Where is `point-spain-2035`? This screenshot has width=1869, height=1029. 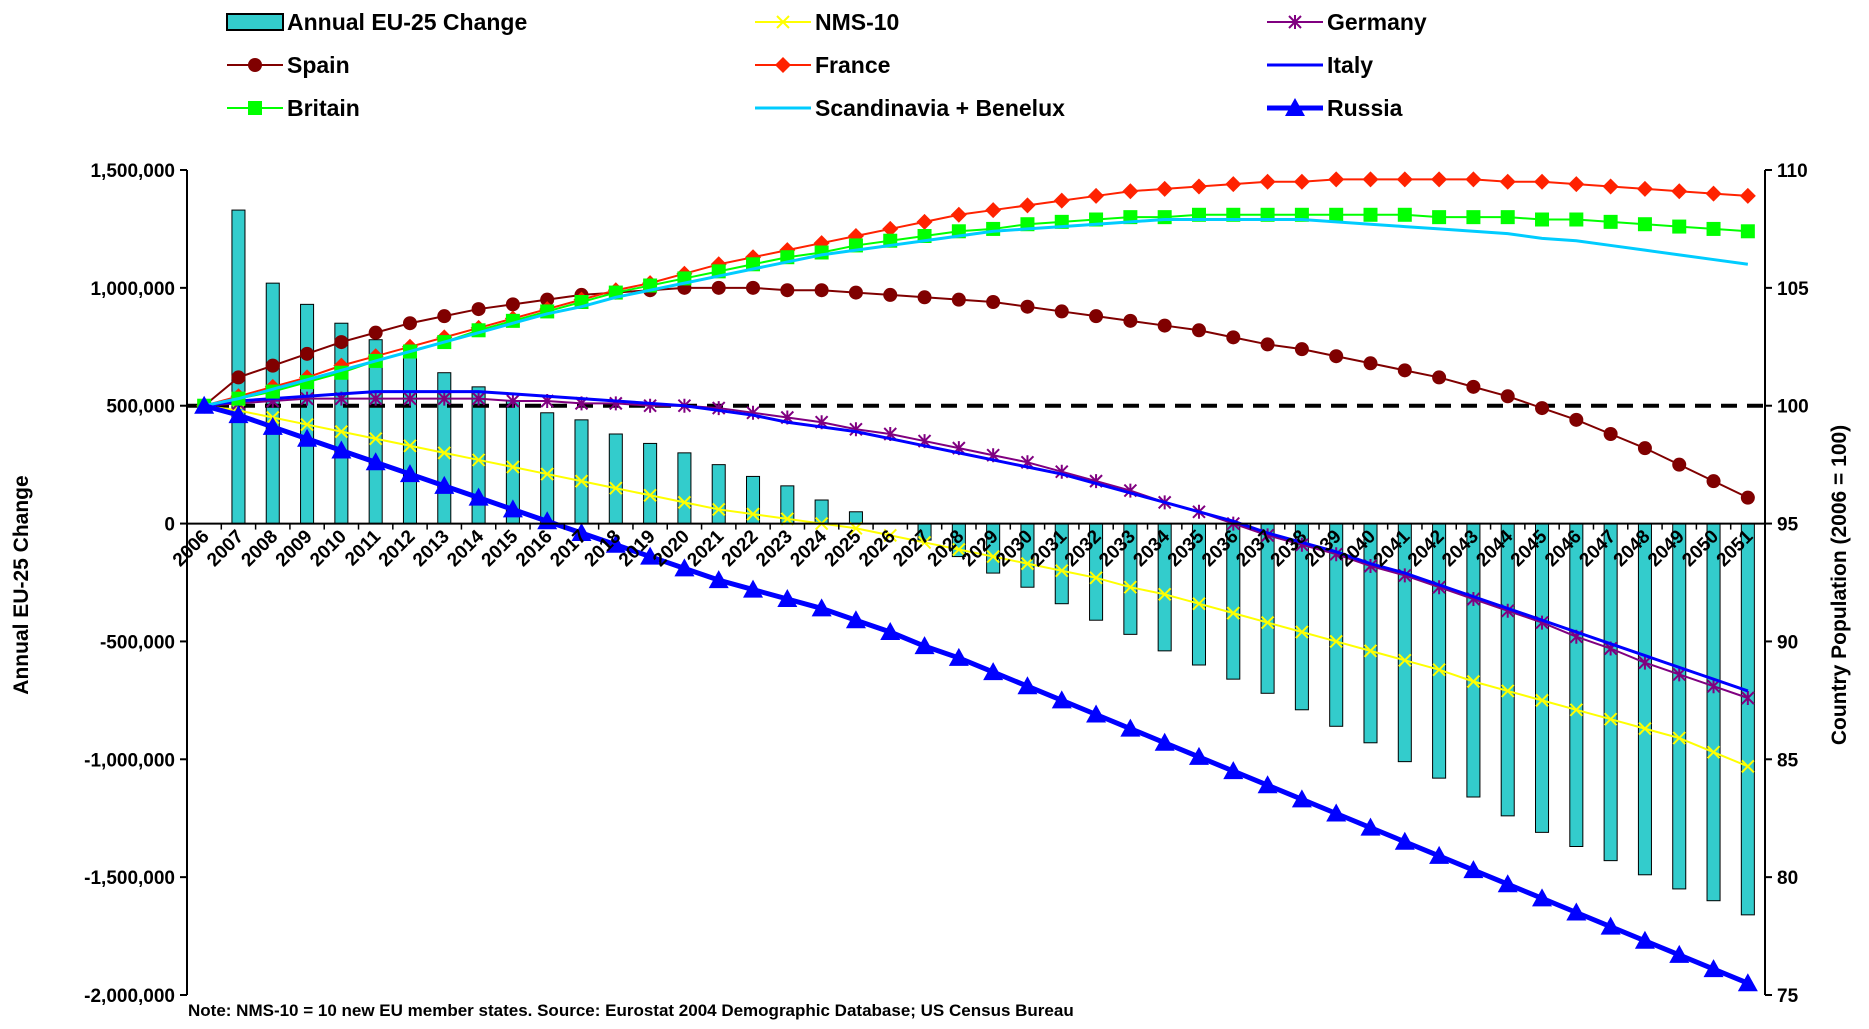 point-spain-2035 is located at coordinates (1198, 330).